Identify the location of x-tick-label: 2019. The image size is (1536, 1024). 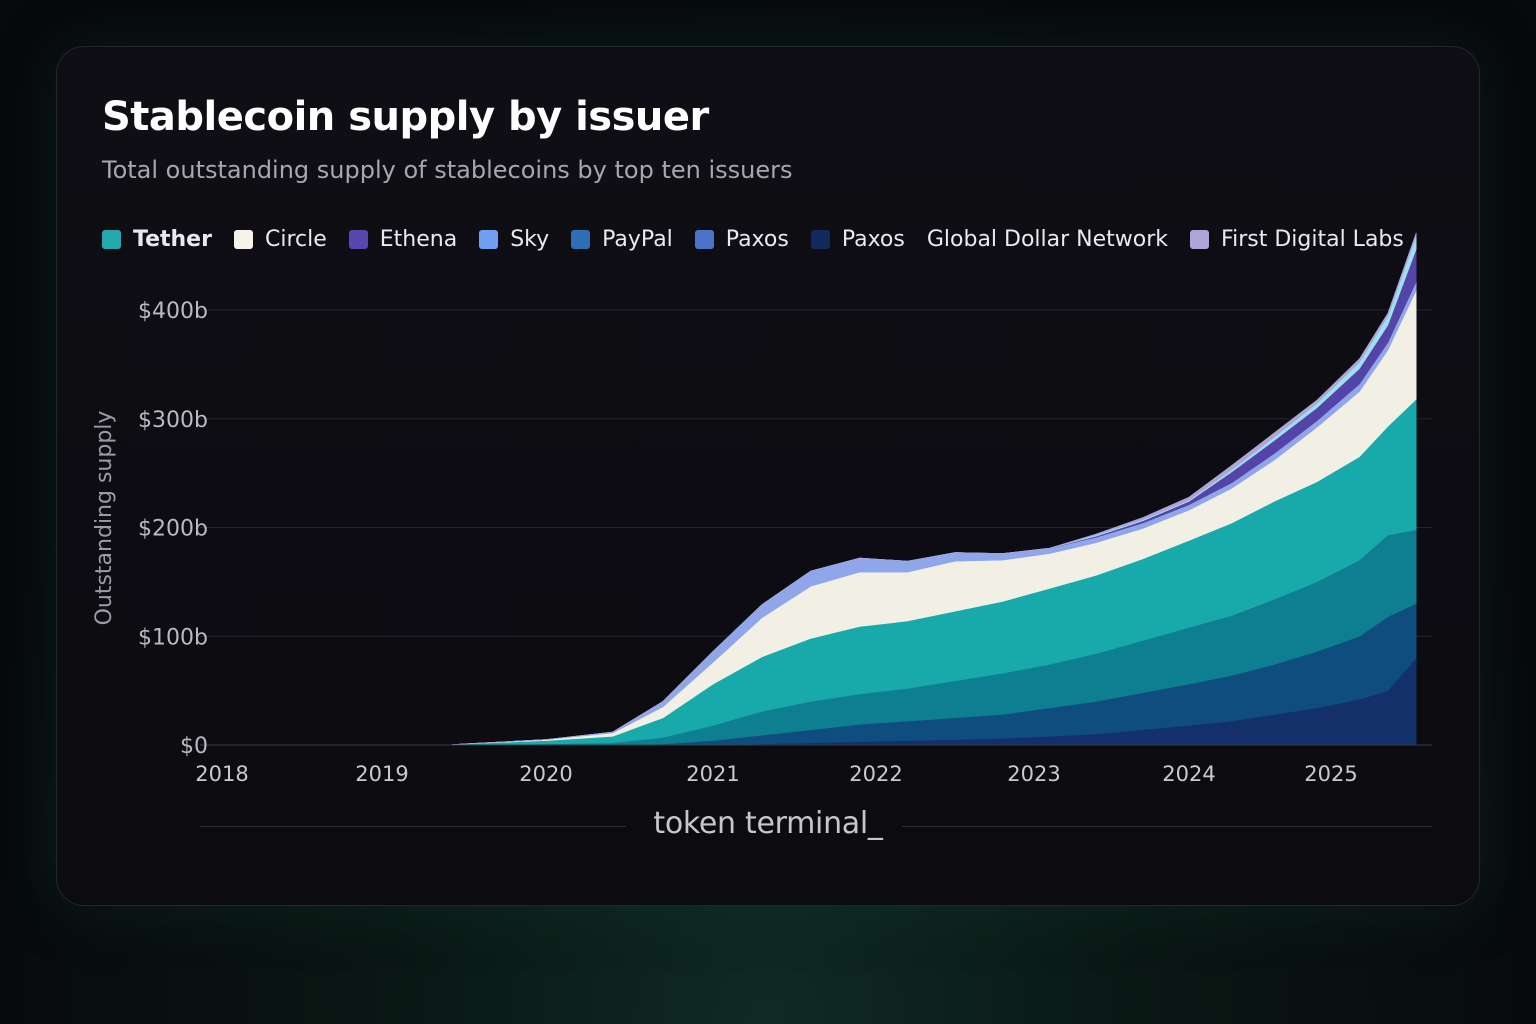
(381, 774).